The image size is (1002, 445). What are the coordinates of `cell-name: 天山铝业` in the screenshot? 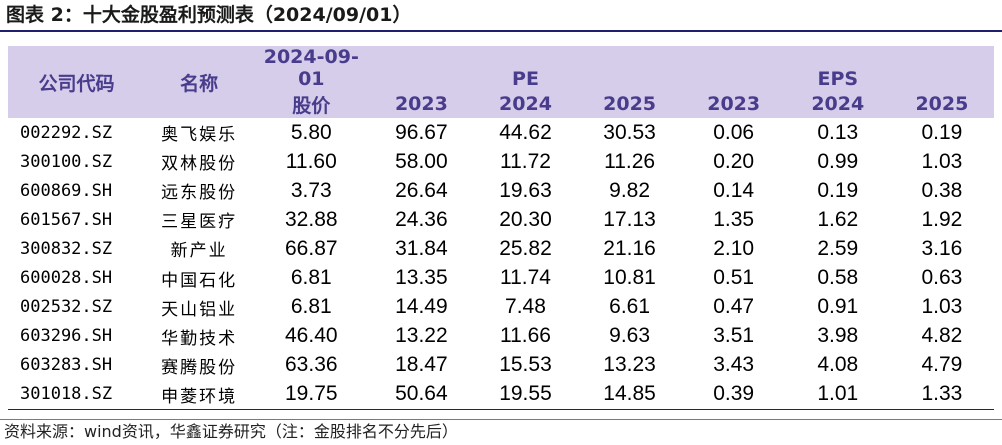 It's located at (199, 309).